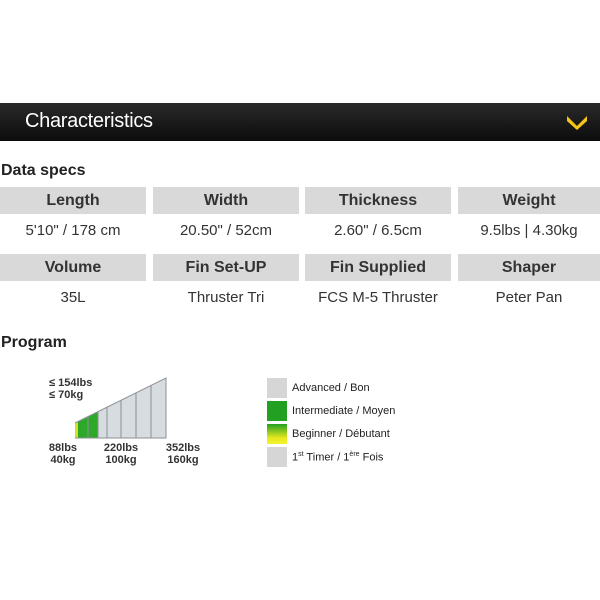 The width and height of the screenshot is (600, 600). I want to click on spec-header: Shaper, so click(529, 267).